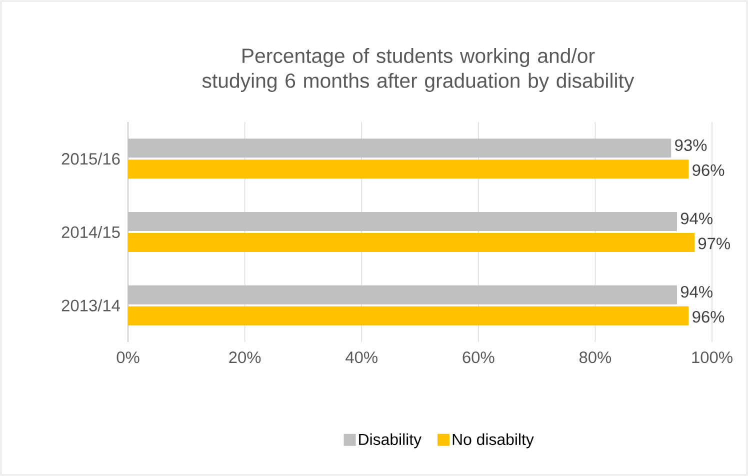 The width and height of the screenshot is (748, 476). Describe the element at coordinates (390, 440) in the screenshot. I see `legend-label: Disability` at that location.